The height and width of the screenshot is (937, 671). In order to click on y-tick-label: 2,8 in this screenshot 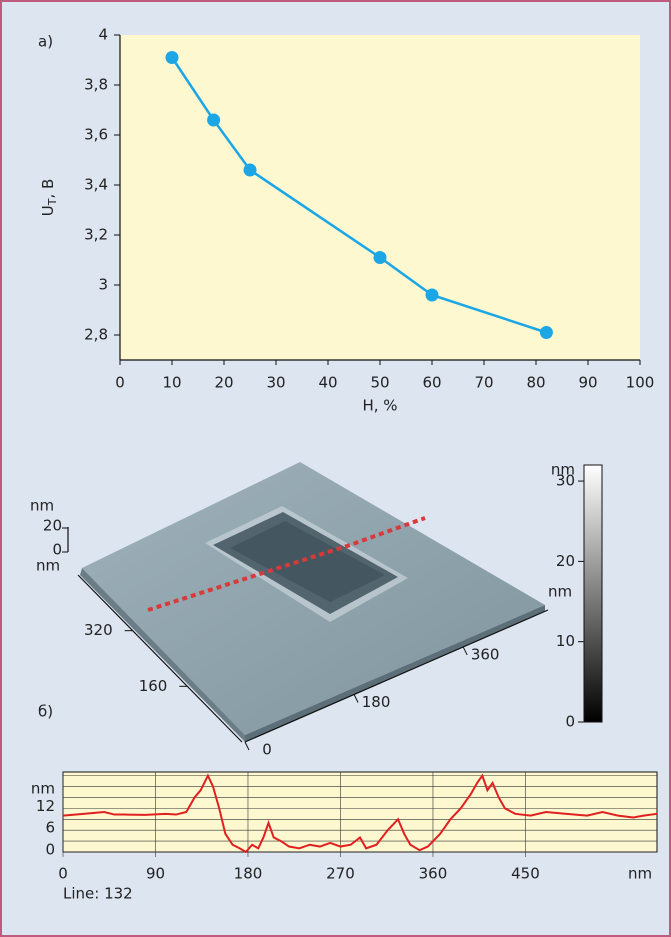, I will do `click(96, 335)`.